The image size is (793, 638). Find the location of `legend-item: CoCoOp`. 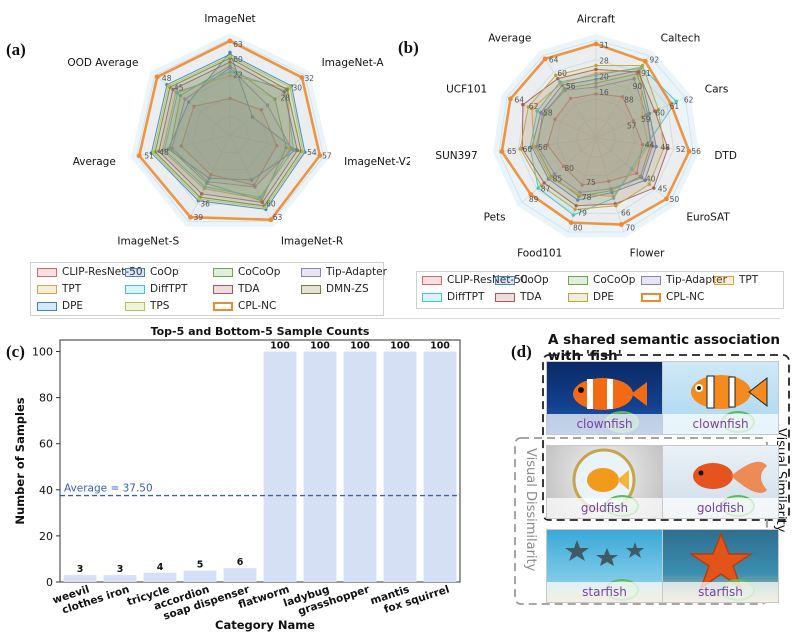

legend-item: CoCoOp is located at coordinates (246, 272).